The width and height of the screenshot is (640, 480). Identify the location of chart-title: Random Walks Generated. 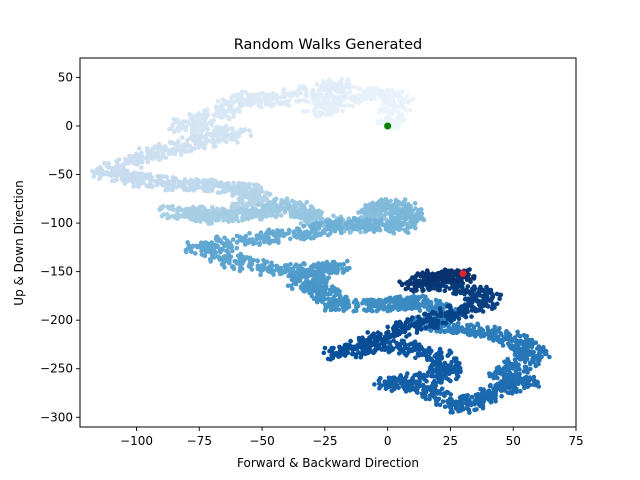
(328, 45).